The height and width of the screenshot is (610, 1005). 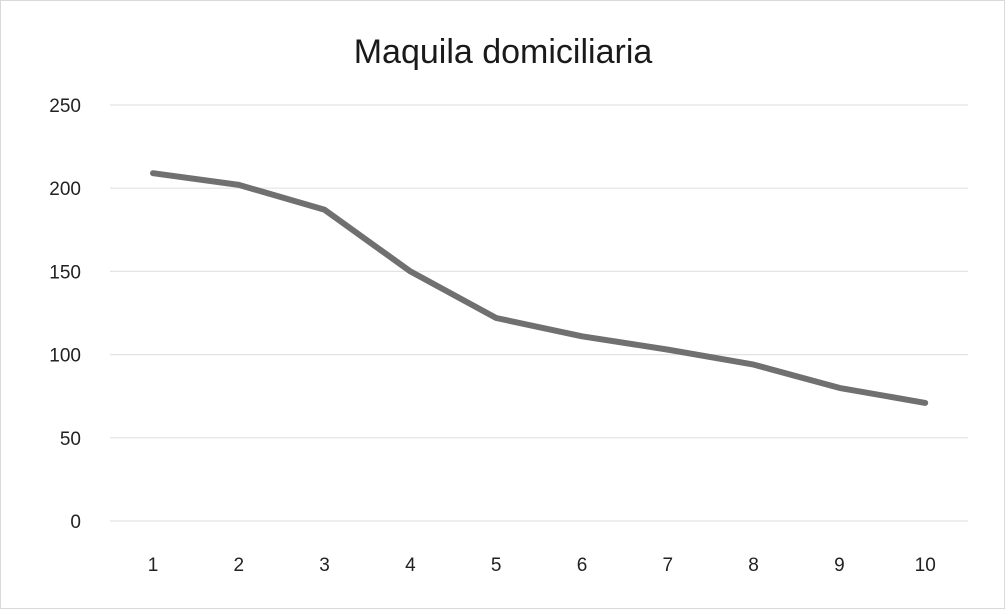 What do you see at coordinates (239, 565) in the screenshot?
I see `x-tick-label: 2` at bounding box center [239, 565].